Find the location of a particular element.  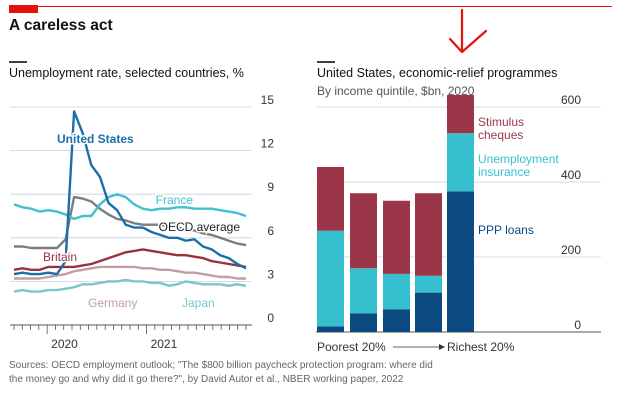

legend-label-france: France is located at coordinates (175, 200).